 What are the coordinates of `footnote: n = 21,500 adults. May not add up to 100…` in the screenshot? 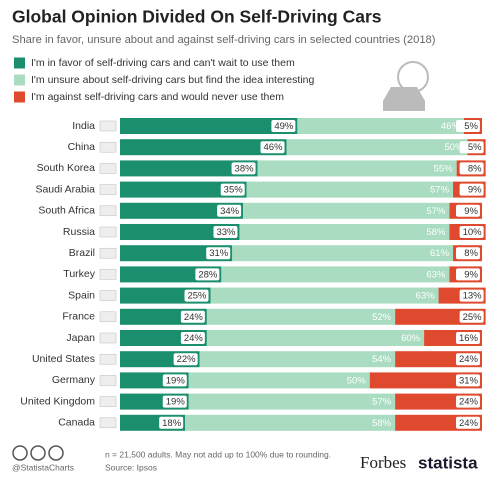 It's located at (218, 454).